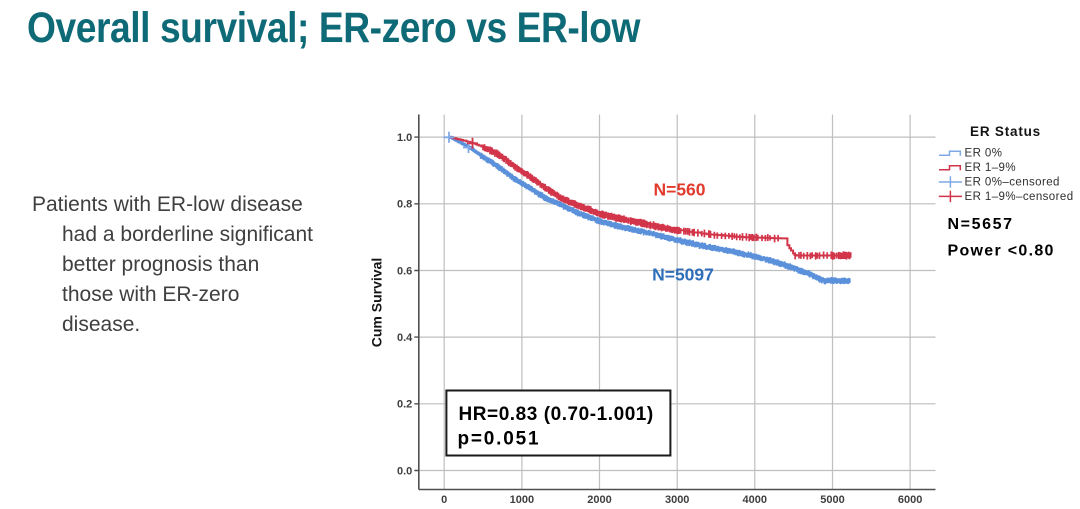 Image resolution: width=1080 pixels, height=509 pixels. Describe the element at coordinates (677, 500) in the screenshot. I see `svg-text: 3000` at that location.